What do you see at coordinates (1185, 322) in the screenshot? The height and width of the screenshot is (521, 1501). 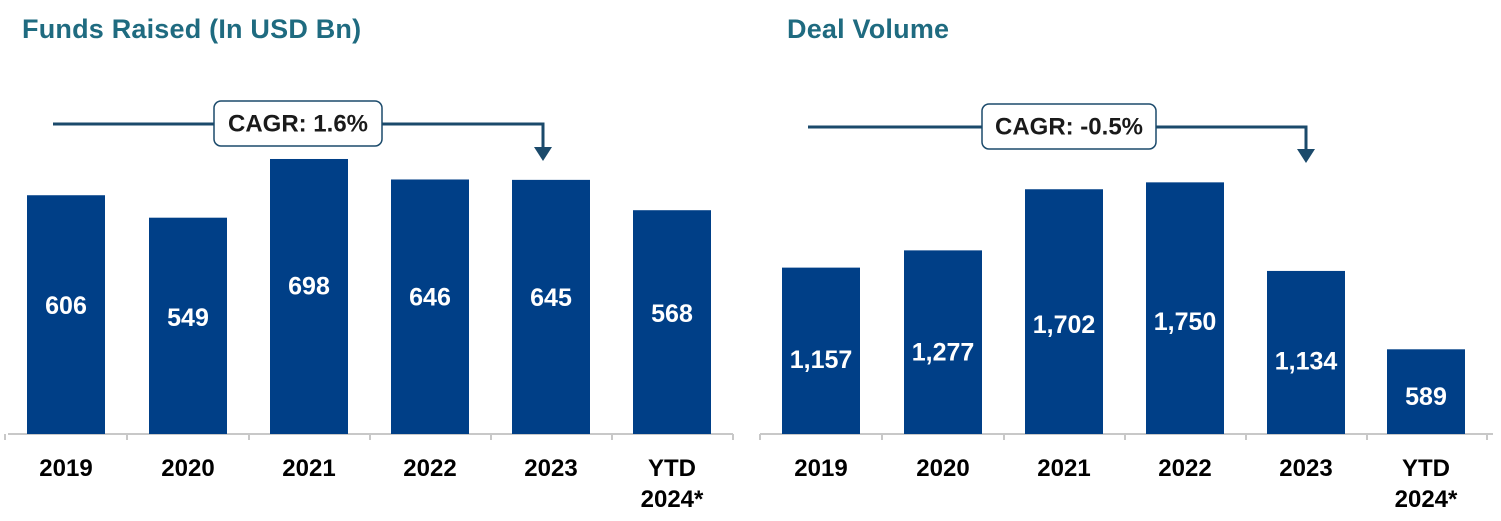 I see `data-label: 1,750` at bounding box center [1185, 322].